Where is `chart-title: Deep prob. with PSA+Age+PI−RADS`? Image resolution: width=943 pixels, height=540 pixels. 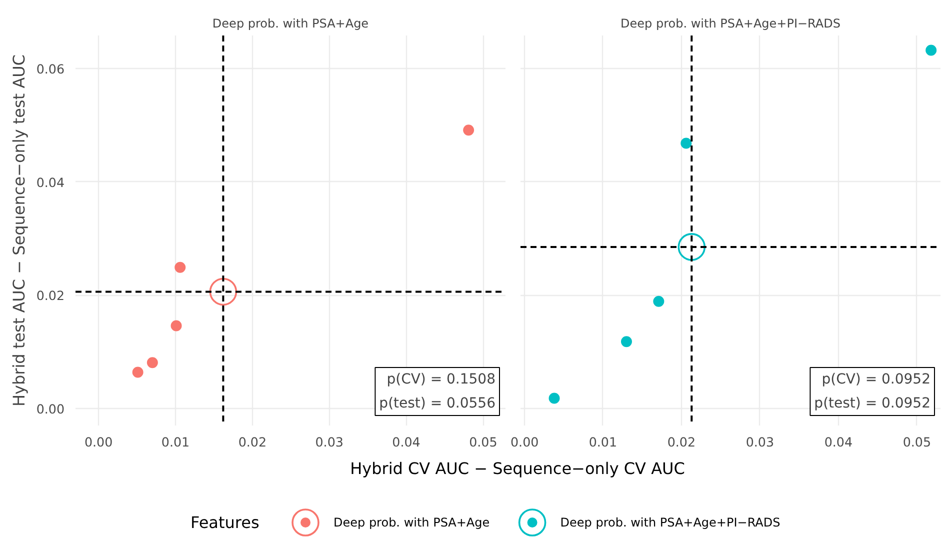 chart-title: Deep prob. with PSA+Age+PI−RADS is located at coordinates (730, 23).